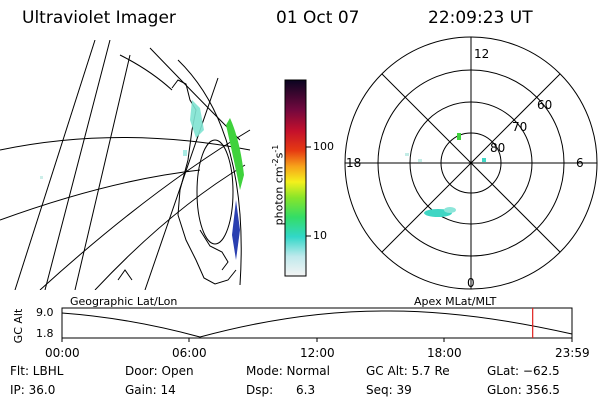 The height and width of the screenshot is (400, 600). Describe the element at coordinates (288, 371) in the screenshot. I see `info-mode: Mode: Normal` at that location.